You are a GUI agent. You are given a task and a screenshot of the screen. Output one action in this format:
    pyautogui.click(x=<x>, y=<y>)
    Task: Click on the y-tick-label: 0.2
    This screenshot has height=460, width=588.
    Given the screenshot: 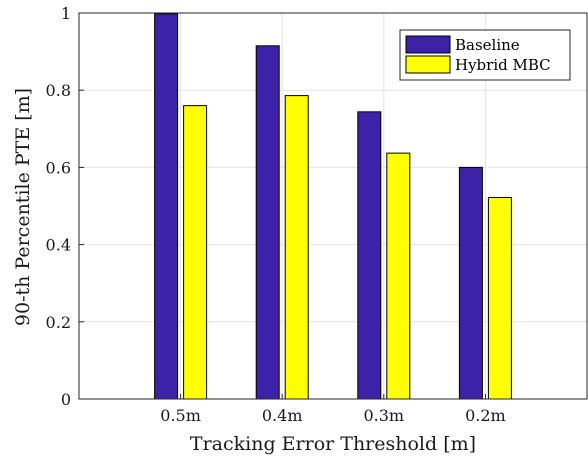 What is the action you would take?
    pyautogui.click(x=58, y=322)
    